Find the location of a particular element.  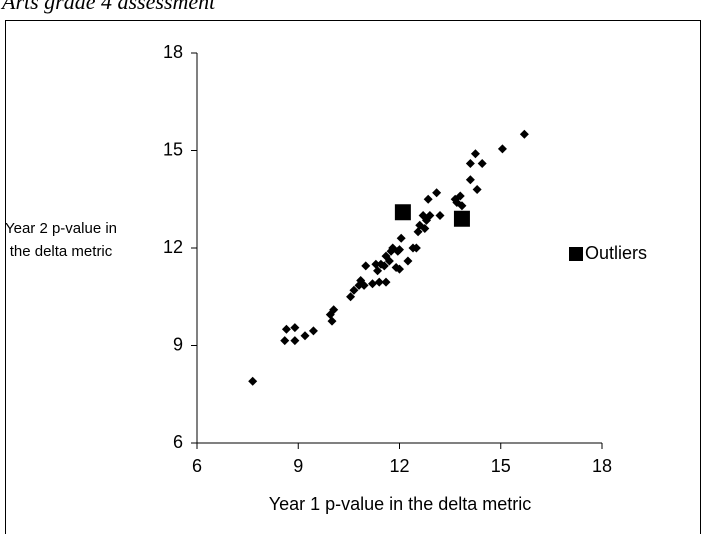

chart-title: Arts grade 4 assessment is located at coordinates (108, 7).